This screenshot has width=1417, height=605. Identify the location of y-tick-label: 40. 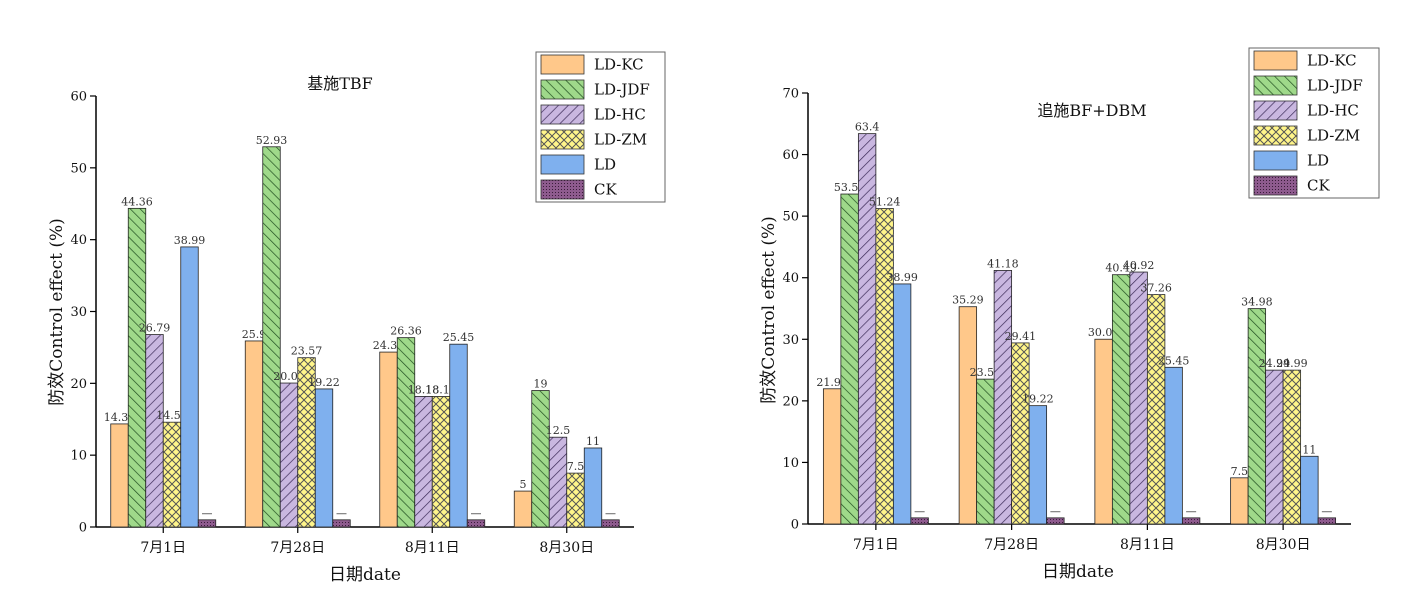
(78, 240).